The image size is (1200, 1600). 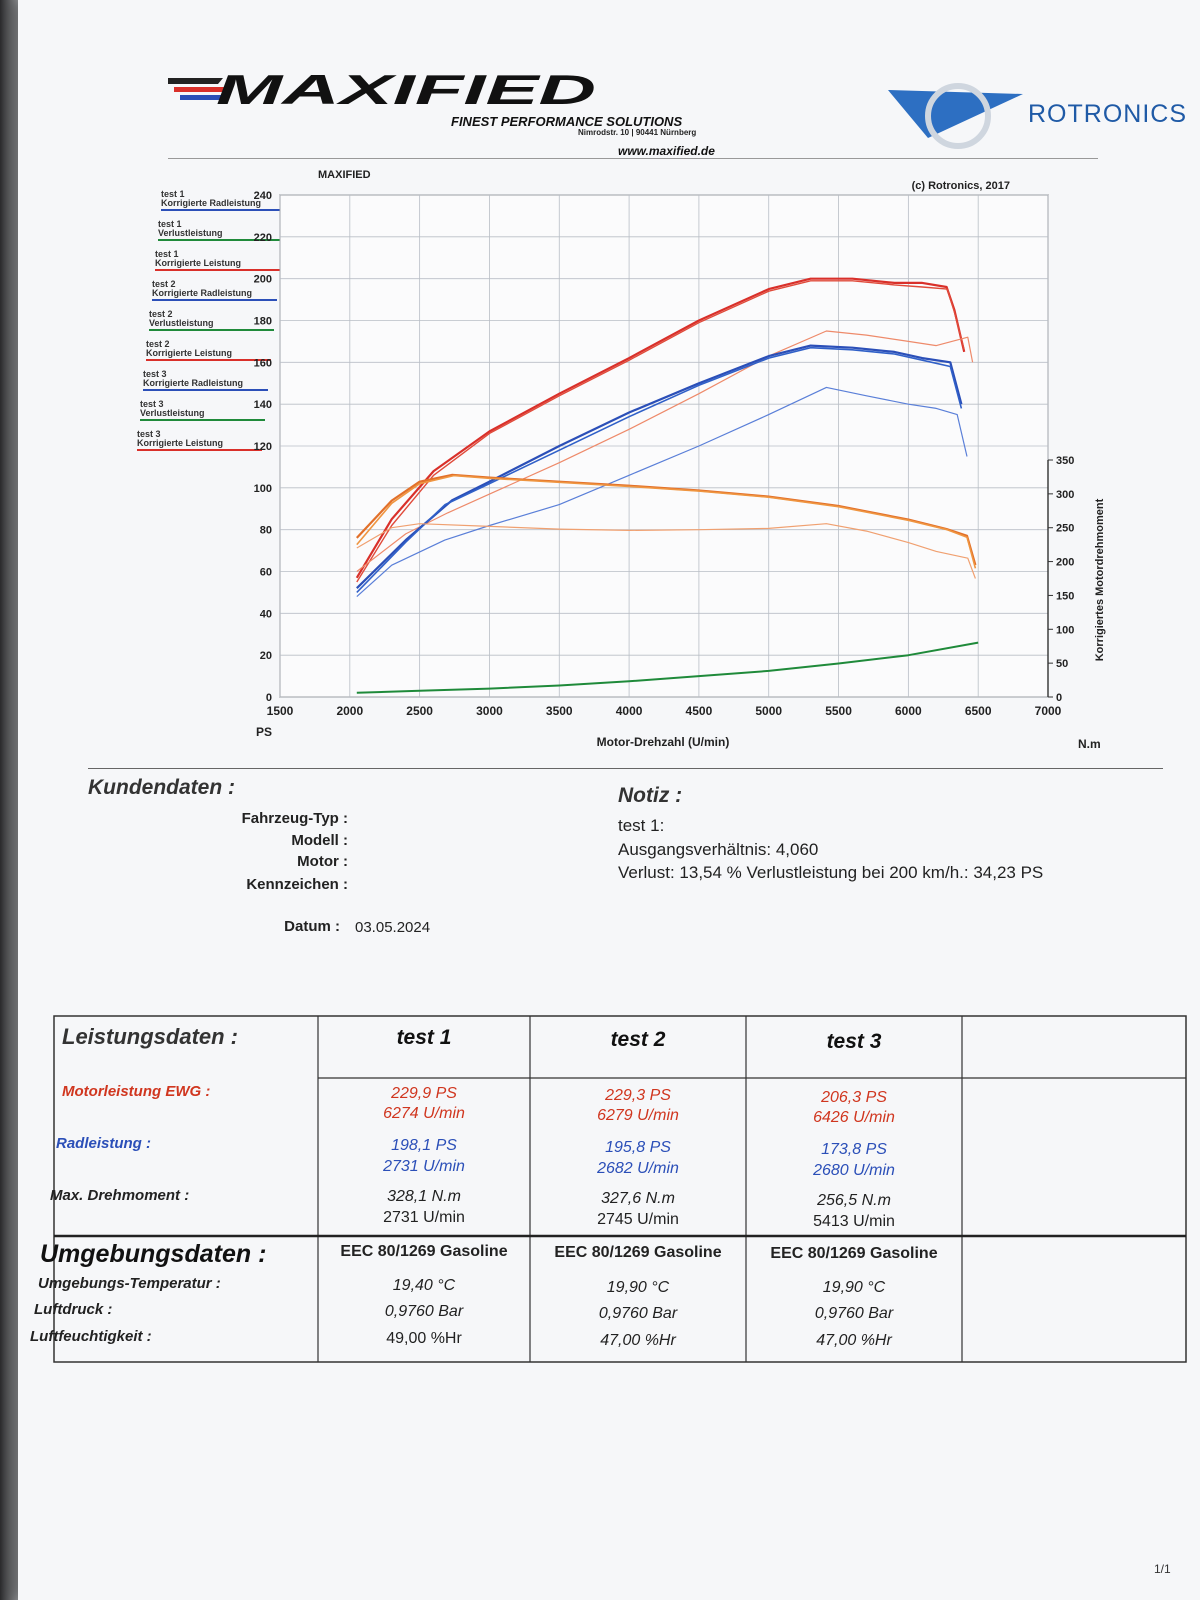 What do you see at coordinates (319, 840) in the screenshot?
I see `modell-label: Modell :` at bounding box center [319, 840].